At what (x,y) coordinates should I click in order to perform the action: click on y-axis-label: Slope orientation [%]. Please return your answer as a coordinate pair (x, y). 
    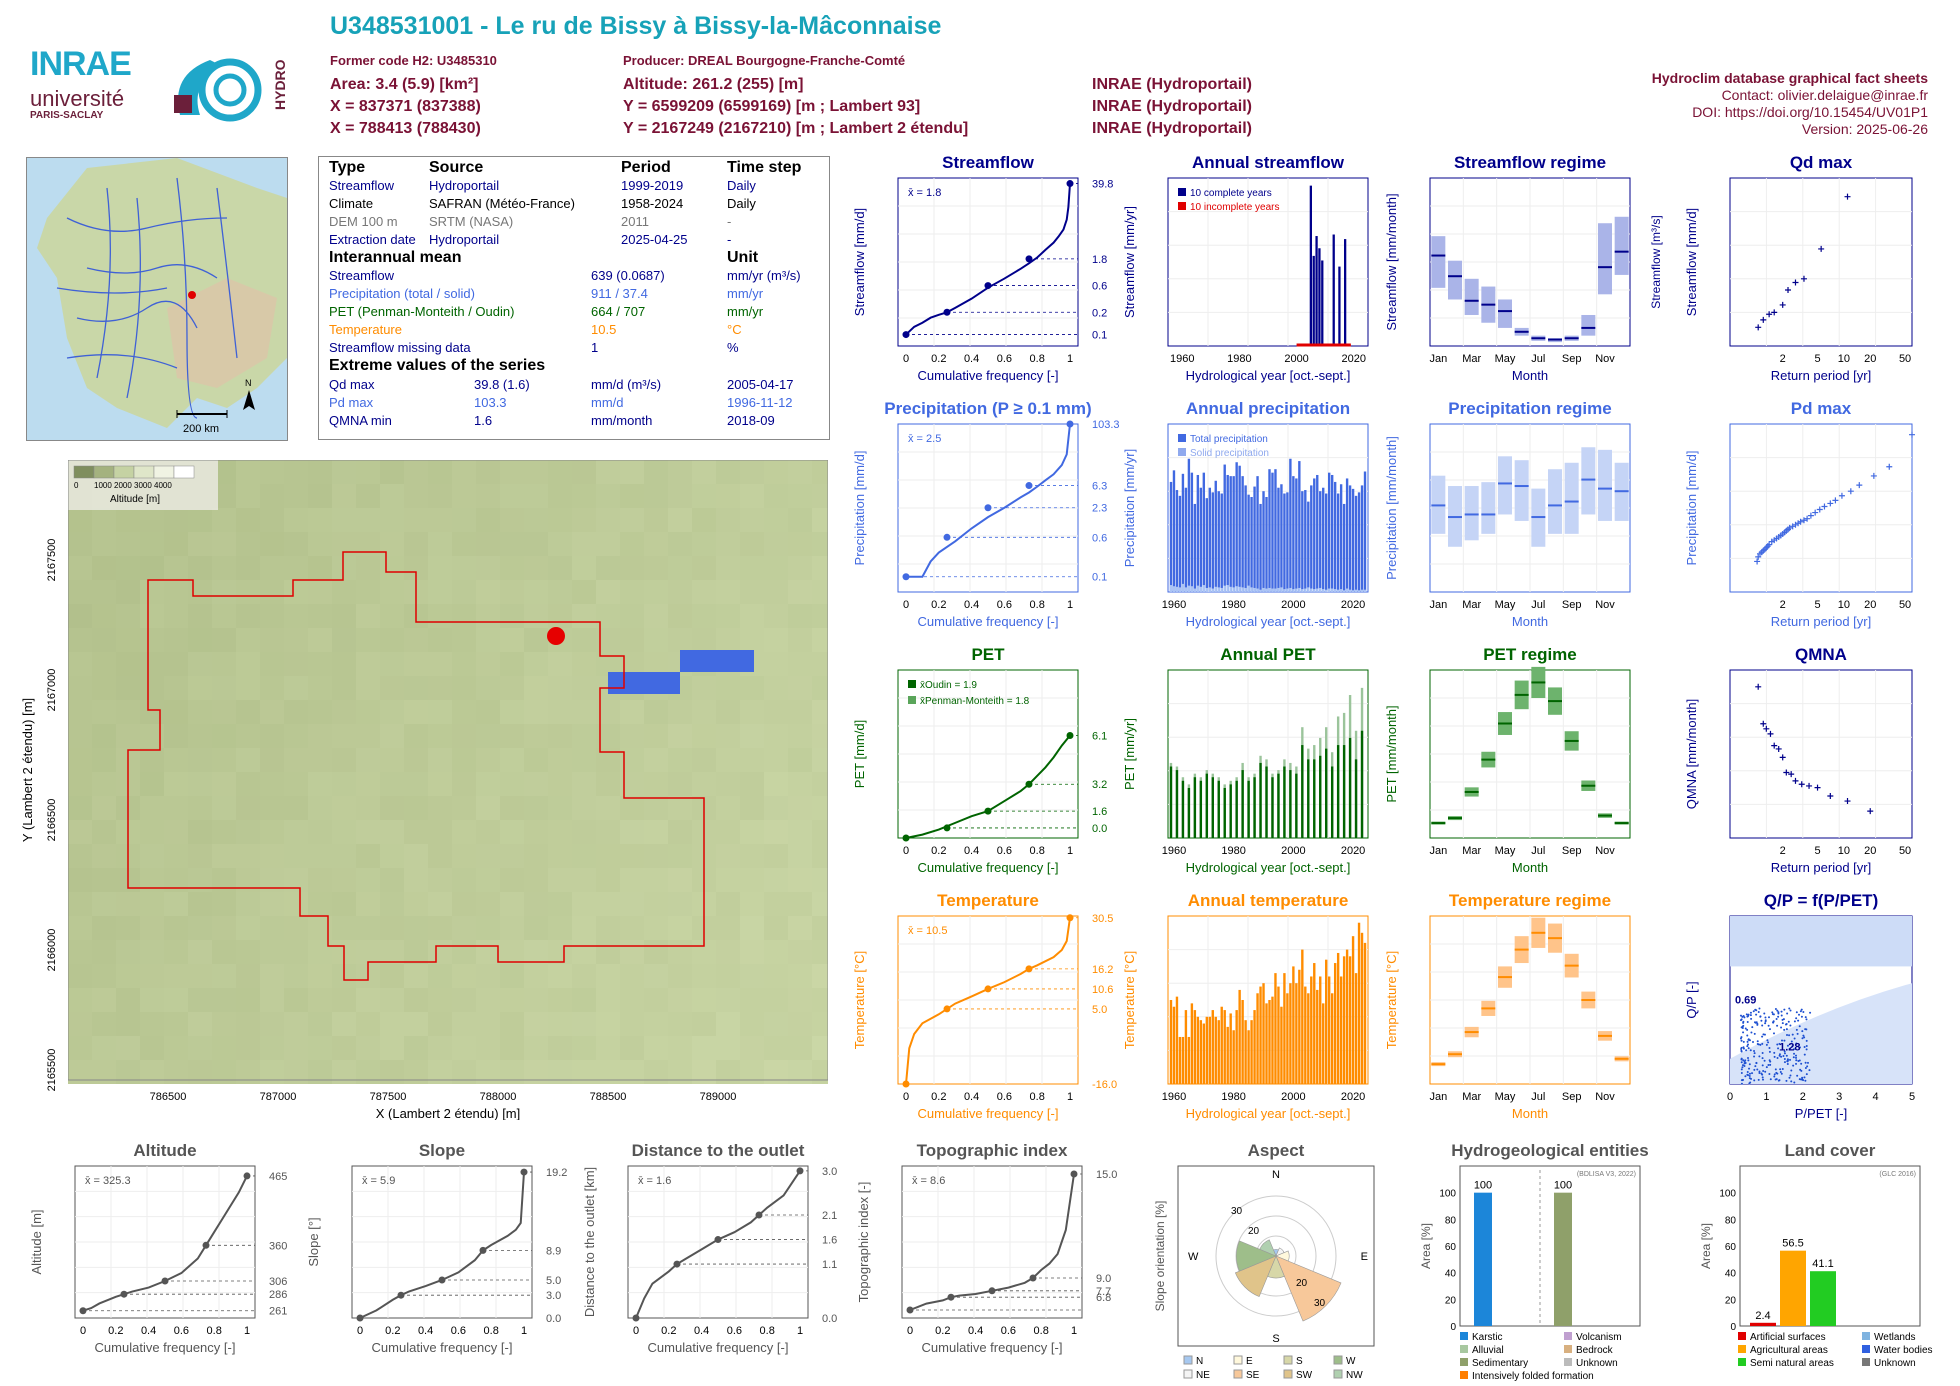
    Looking at the image, I should click on (1160, 1256).